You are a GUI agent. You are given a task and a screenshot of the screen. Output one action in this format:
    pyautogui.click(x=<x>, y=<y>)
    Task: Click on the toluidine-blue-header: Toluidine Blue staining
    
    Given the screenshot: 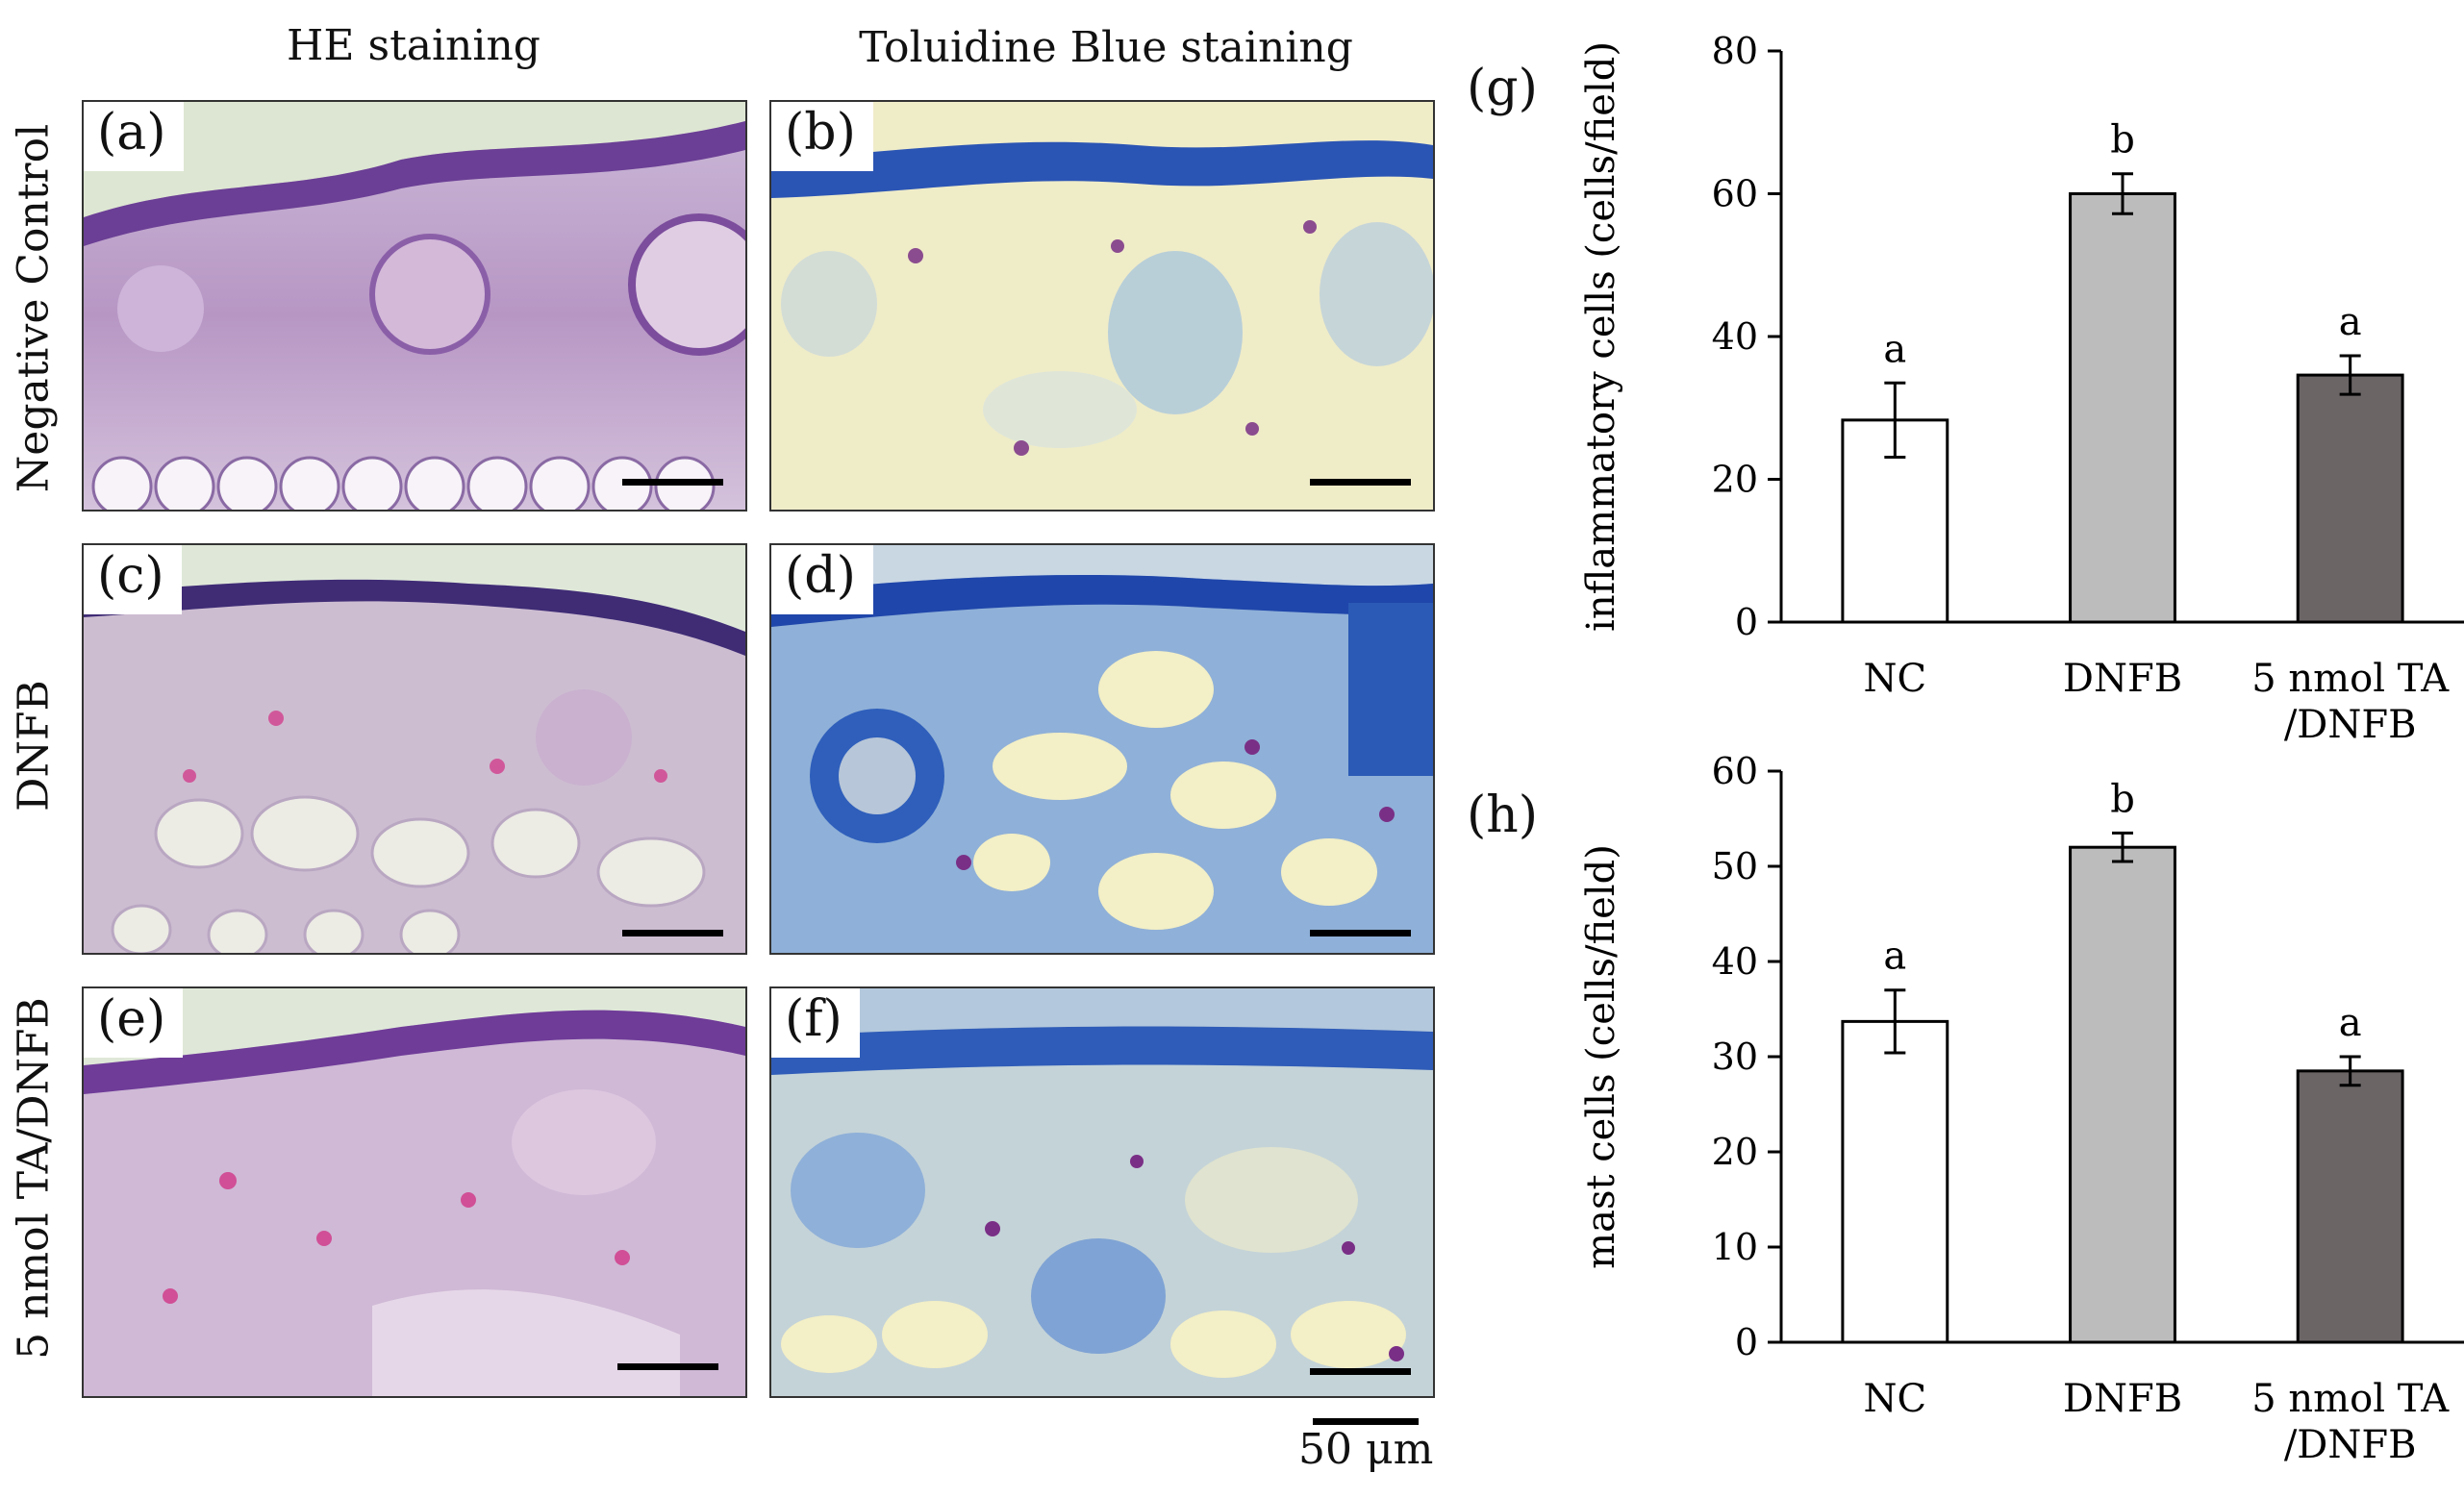 What is the action you would take?
    pyautogui.click(x=1106, y=47)
    